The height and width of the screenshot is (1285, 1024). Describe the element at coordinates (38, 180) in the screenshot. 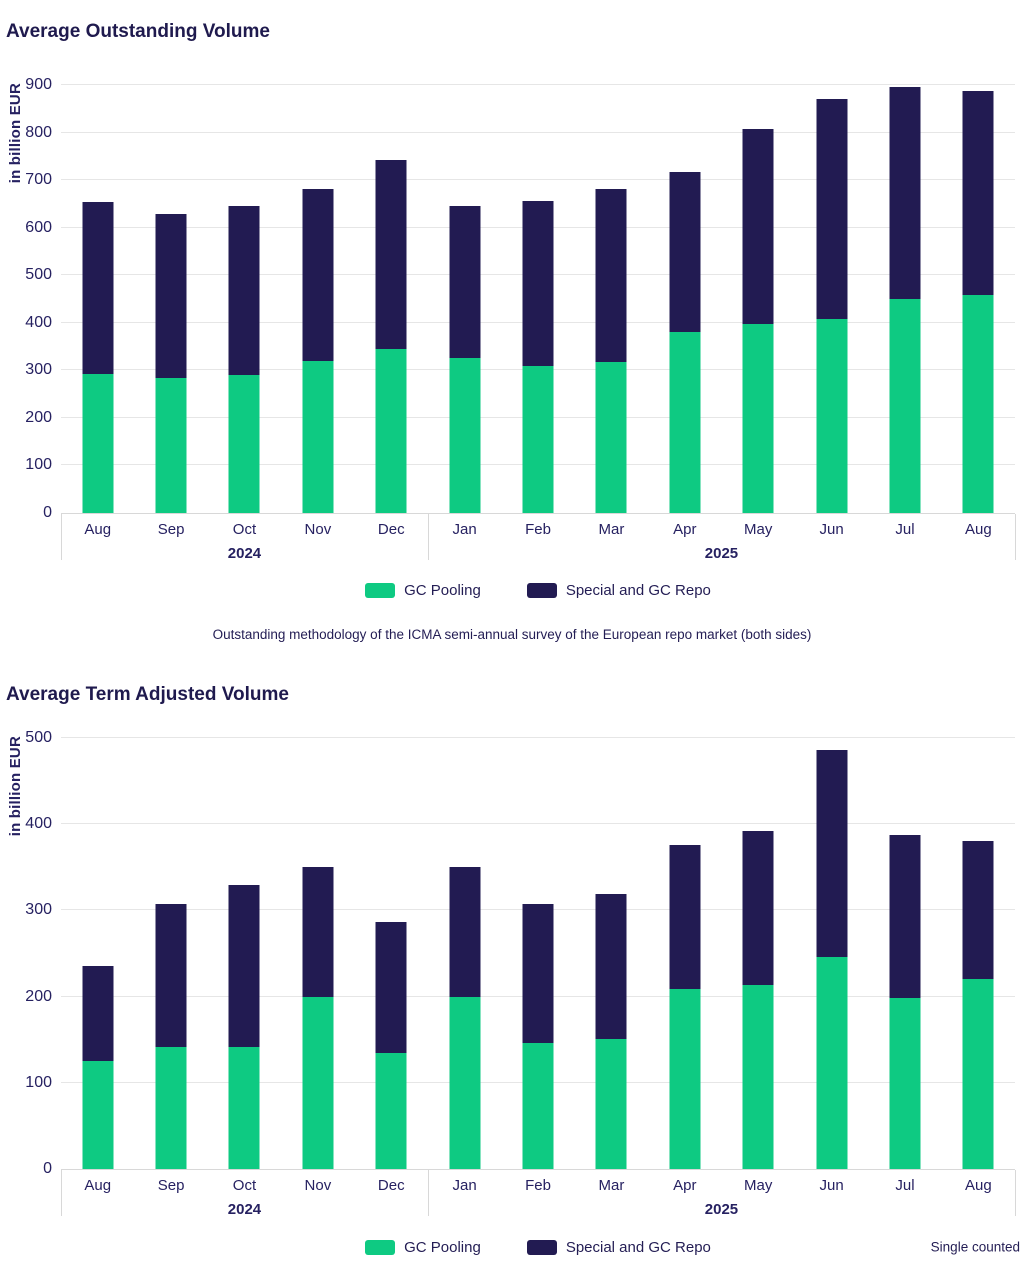

I see `y-tick-label: 700` at that location.